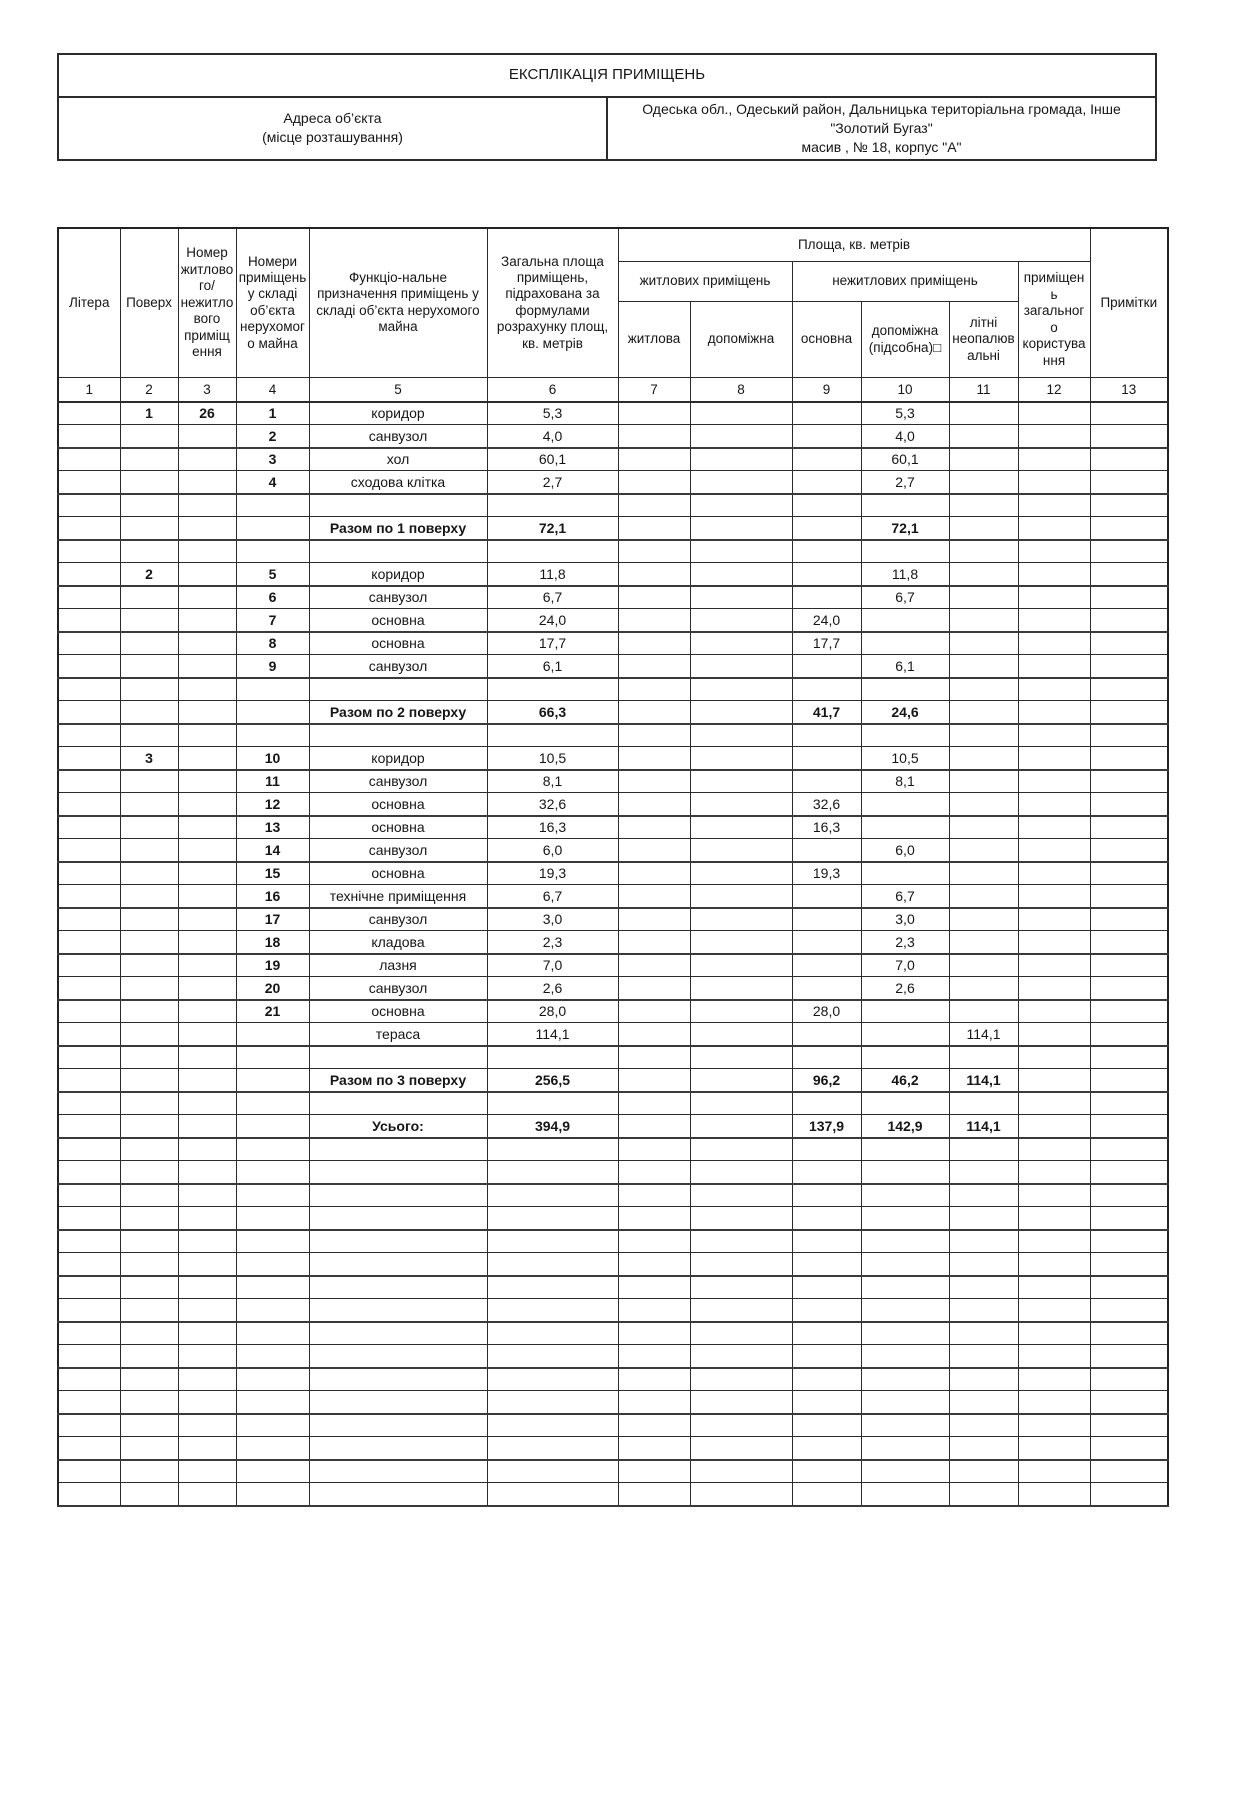 The height and width of the screenshot is (1807, 1240). What do you see at coordinates (552, 597) in the screenshot?
I see `table-cell: 6,7` at bounding box center [552, 597].